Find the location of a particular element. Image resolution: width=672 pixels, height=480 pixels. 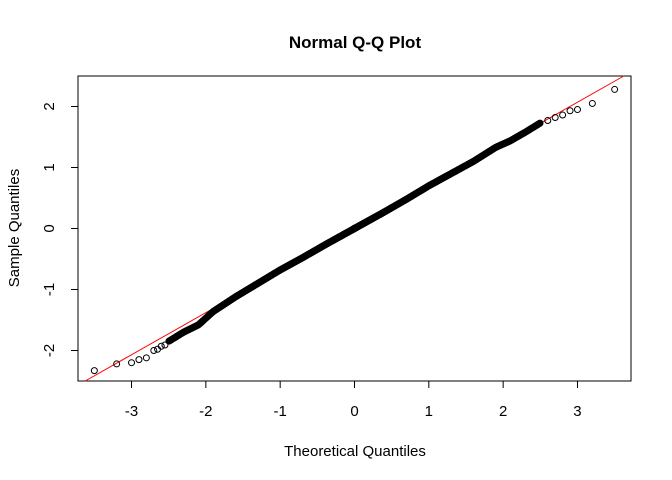

y-axis-label: Sample Quantiles is located at coordinates (14, 228).